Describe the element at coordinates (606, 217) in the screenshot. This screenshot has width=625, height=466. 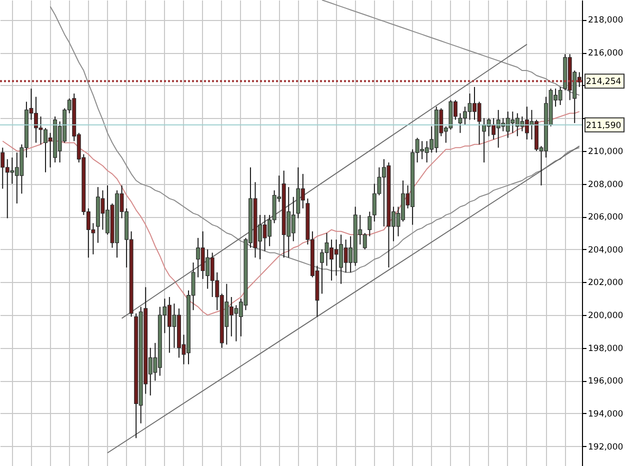
I see `y-tick-label: 206,000` at that location.